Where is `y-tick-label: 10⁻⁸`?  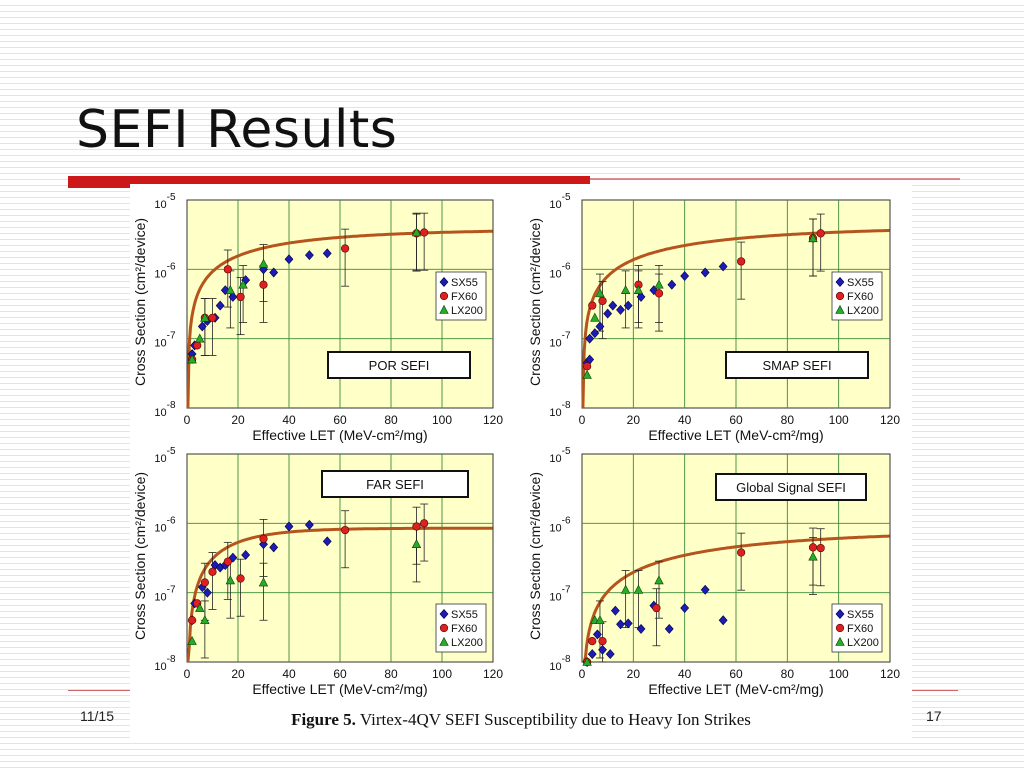
y-tick-label: 10⁻⁸ is located at coordinates (560, 409).